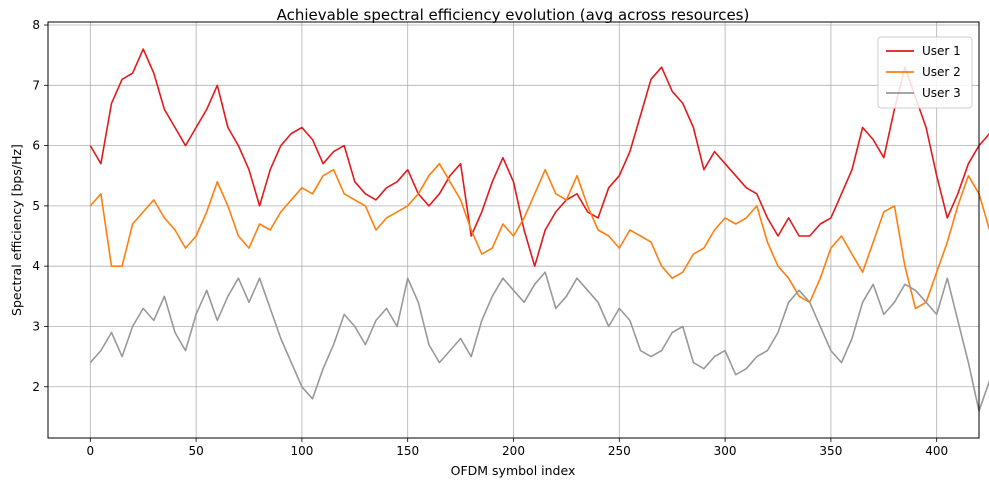  Describe the element at coordinates (36, 387) in the screenshot. I see `y-tick-label: 2` at that location.